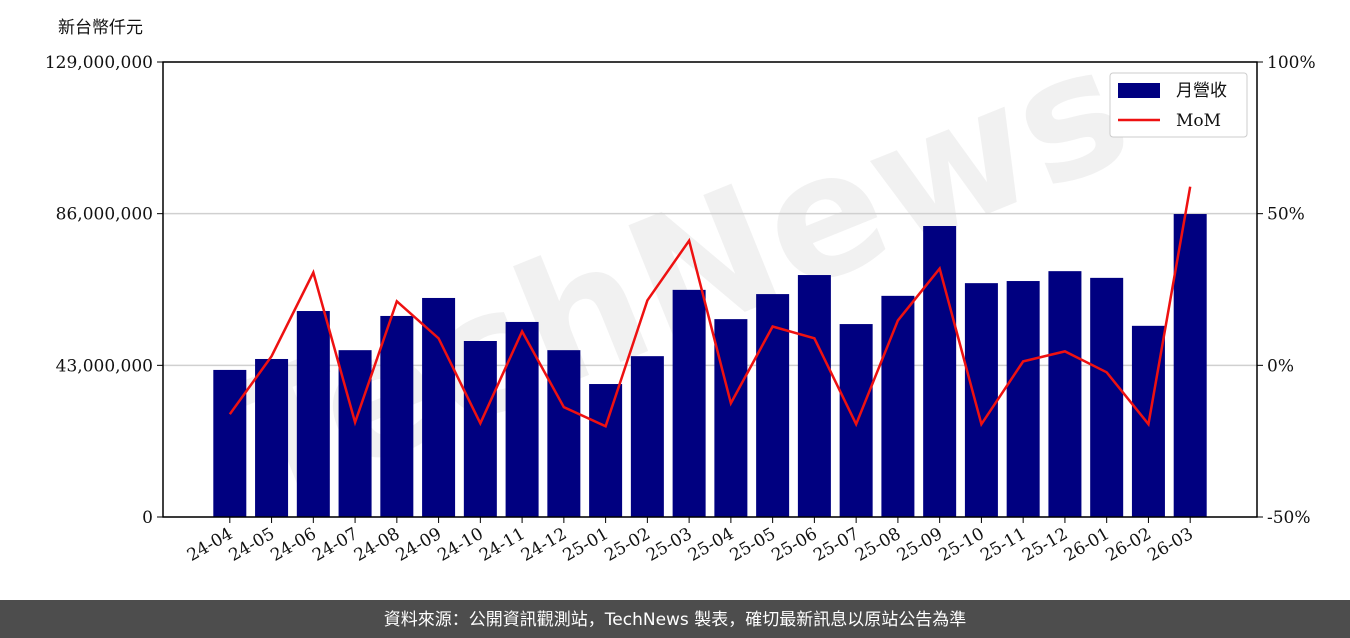 The height and width of the screenshot is (638, 1350). I want to click on legend-swatch, so click(1139, 90).